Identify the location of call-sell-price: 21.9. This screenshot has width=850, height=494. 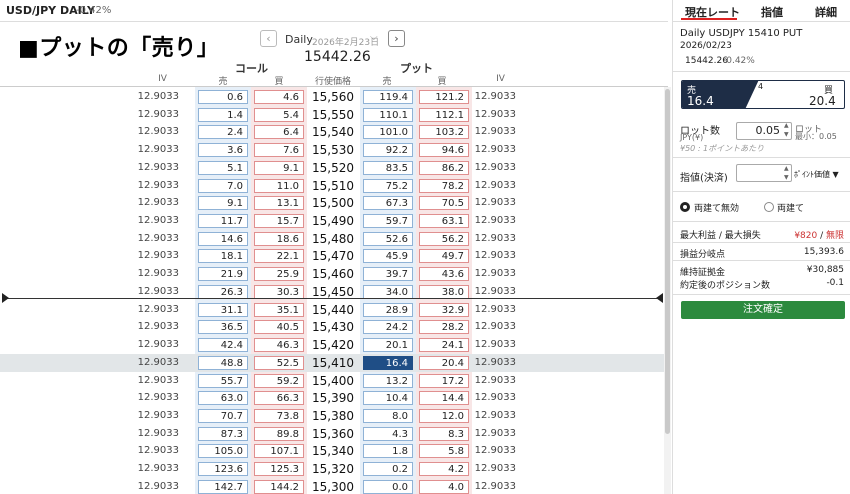
(223, 274).